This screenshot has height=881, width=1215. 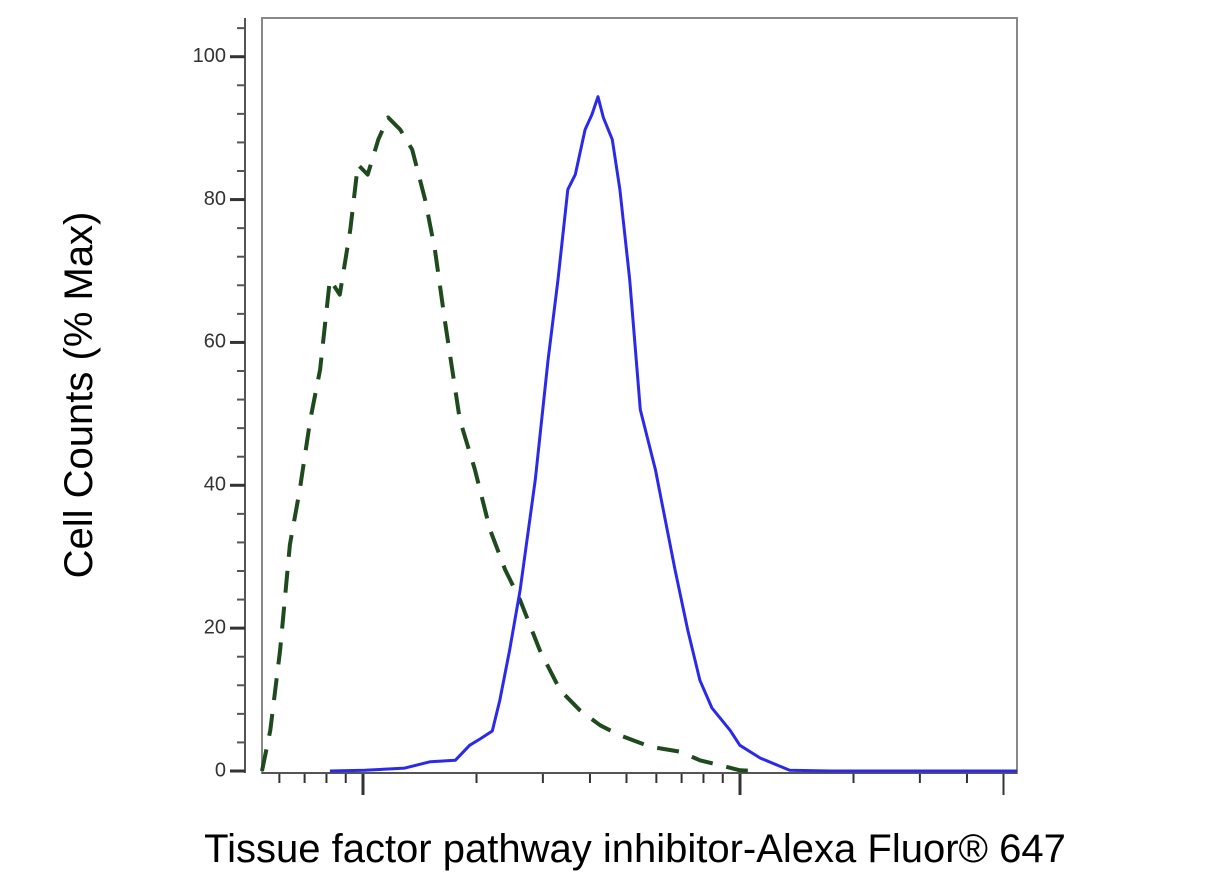 I want to click on y-tick-label: 20, so click(x=215, y=627).